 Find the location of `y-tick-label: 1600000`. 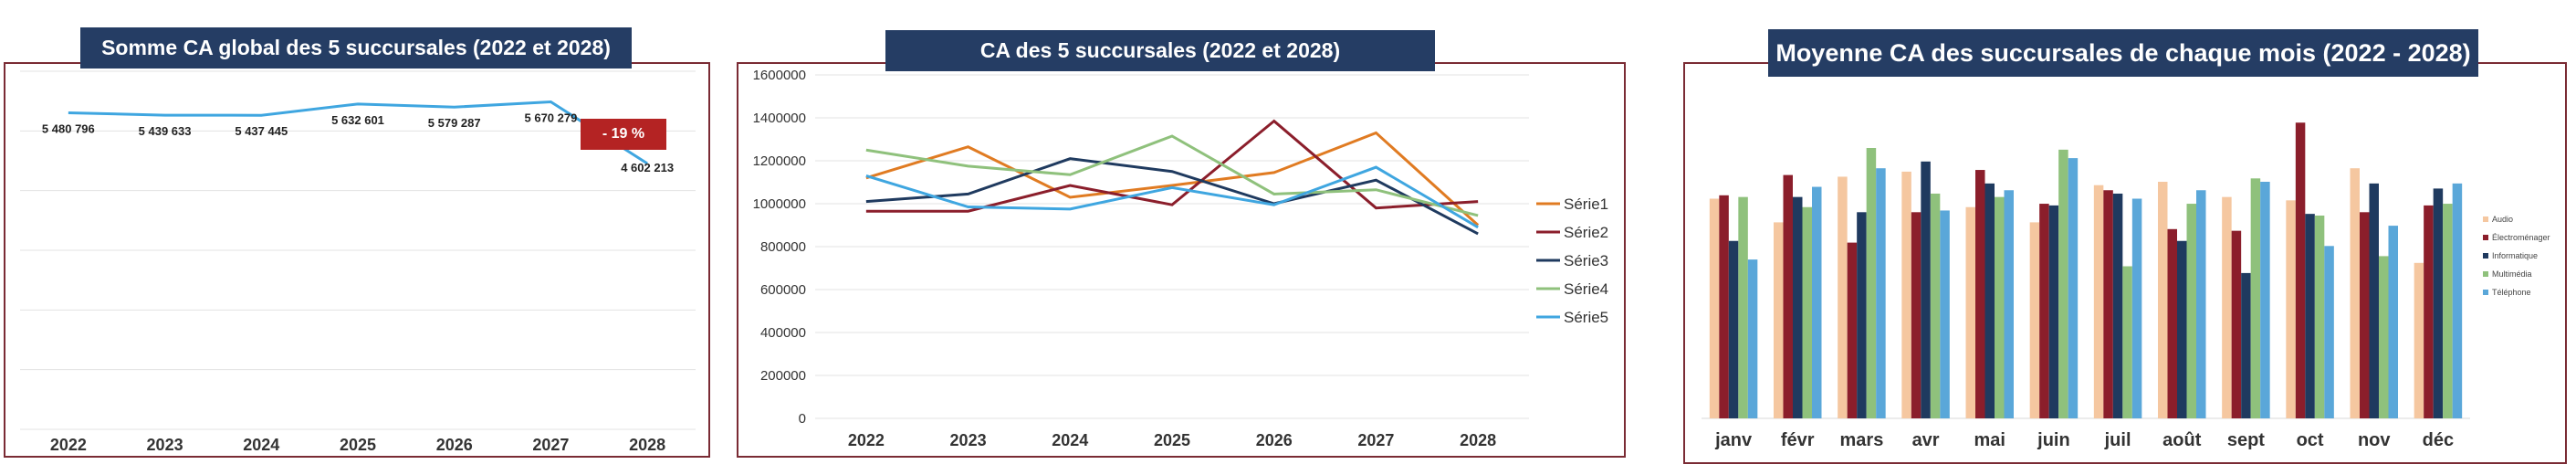

y-tick-label: 1600000 is located at coordinates (780, 75).